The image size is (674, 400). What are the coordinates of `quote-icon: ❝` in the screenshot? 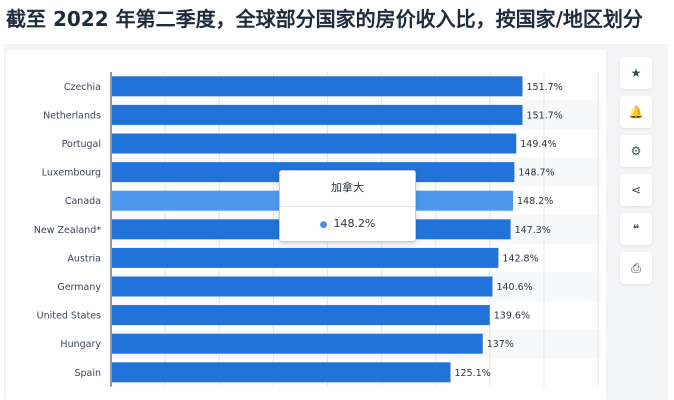 It's located at (636, 229).